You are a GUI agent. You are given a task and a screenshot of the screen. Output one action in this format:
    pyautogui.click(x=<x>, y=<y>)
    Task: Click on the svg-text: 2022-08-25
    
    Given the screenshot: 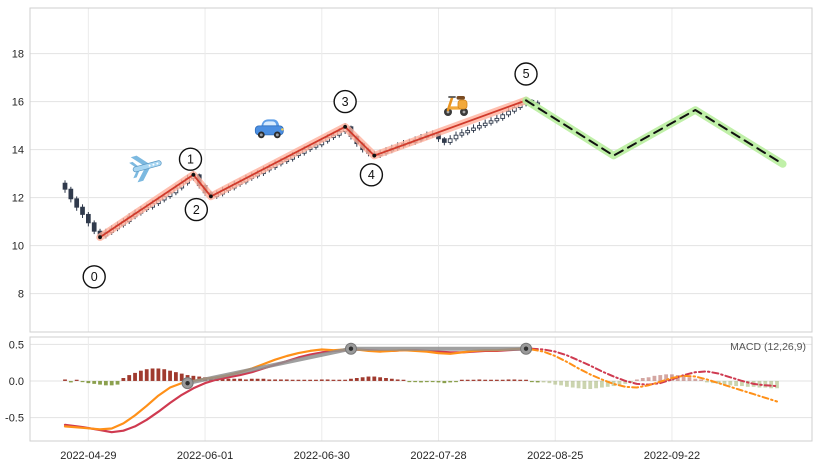 What is the action you would take?
    pyautogui.click(x=555, y=456)
    